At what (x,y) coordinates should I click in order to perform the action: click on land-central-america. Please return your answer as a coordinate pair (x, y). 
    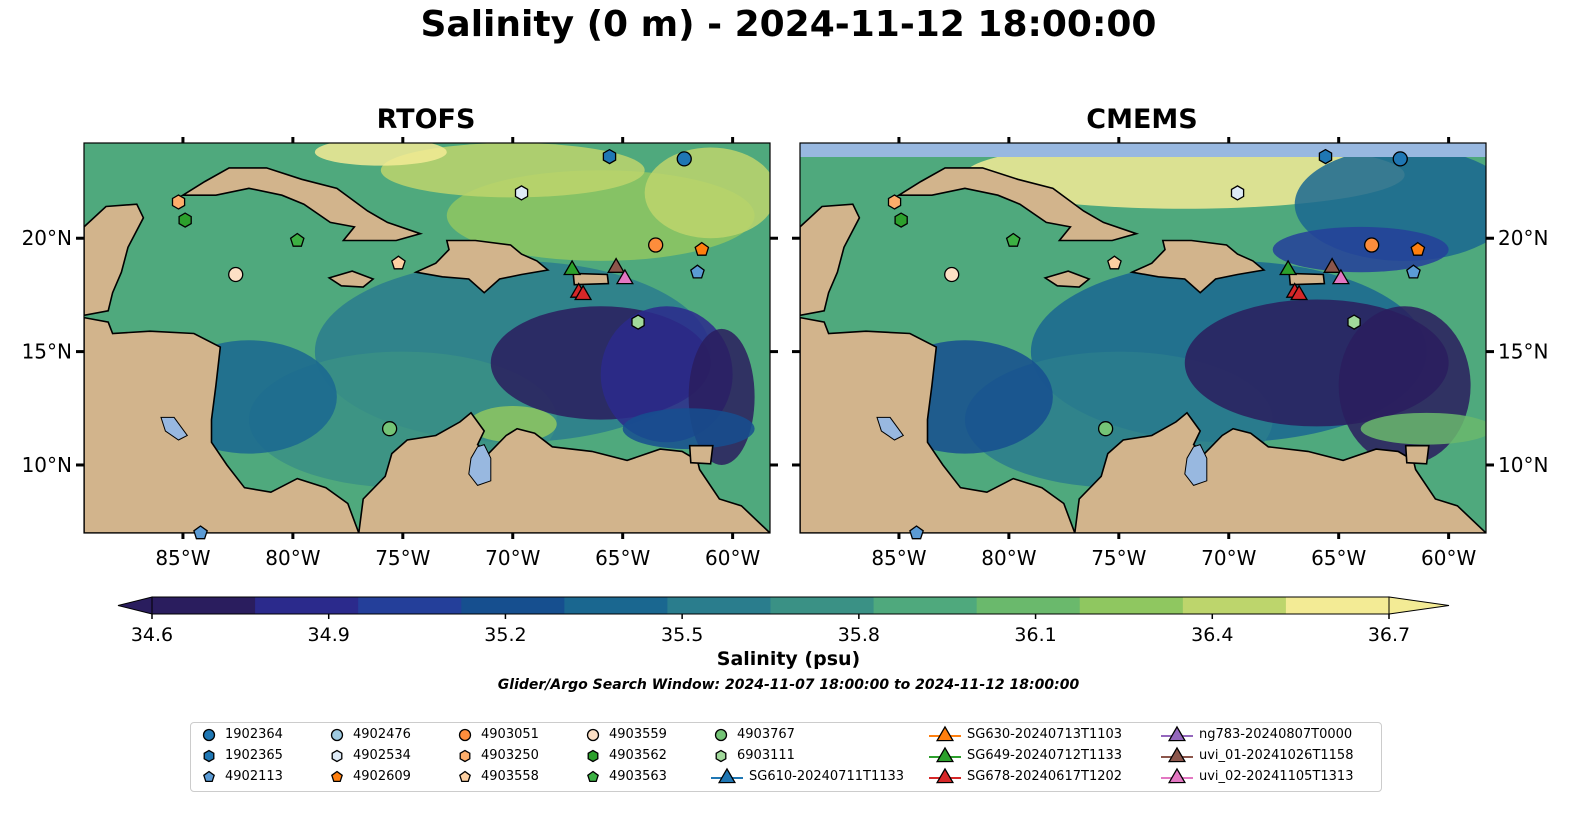
    Looking at the image, I should click on (222, 424).